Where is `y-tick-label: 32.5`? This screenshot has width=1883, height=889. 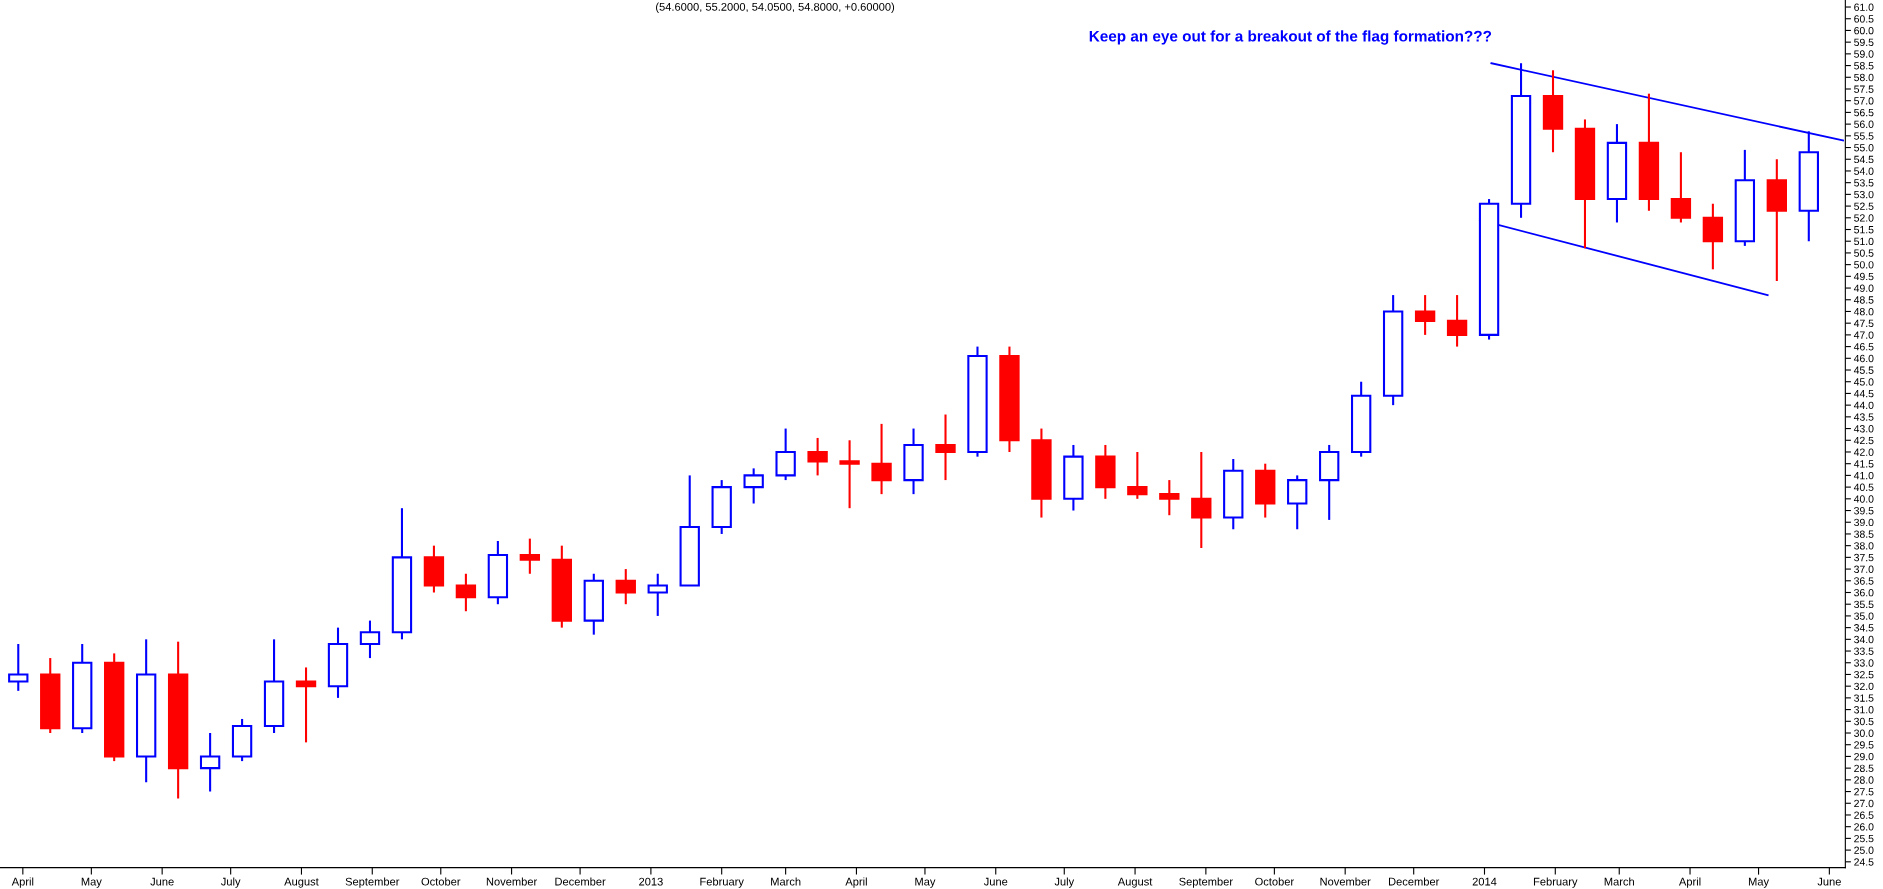 y-tick-label: 32.5 is located at coordinates (1864, 674).